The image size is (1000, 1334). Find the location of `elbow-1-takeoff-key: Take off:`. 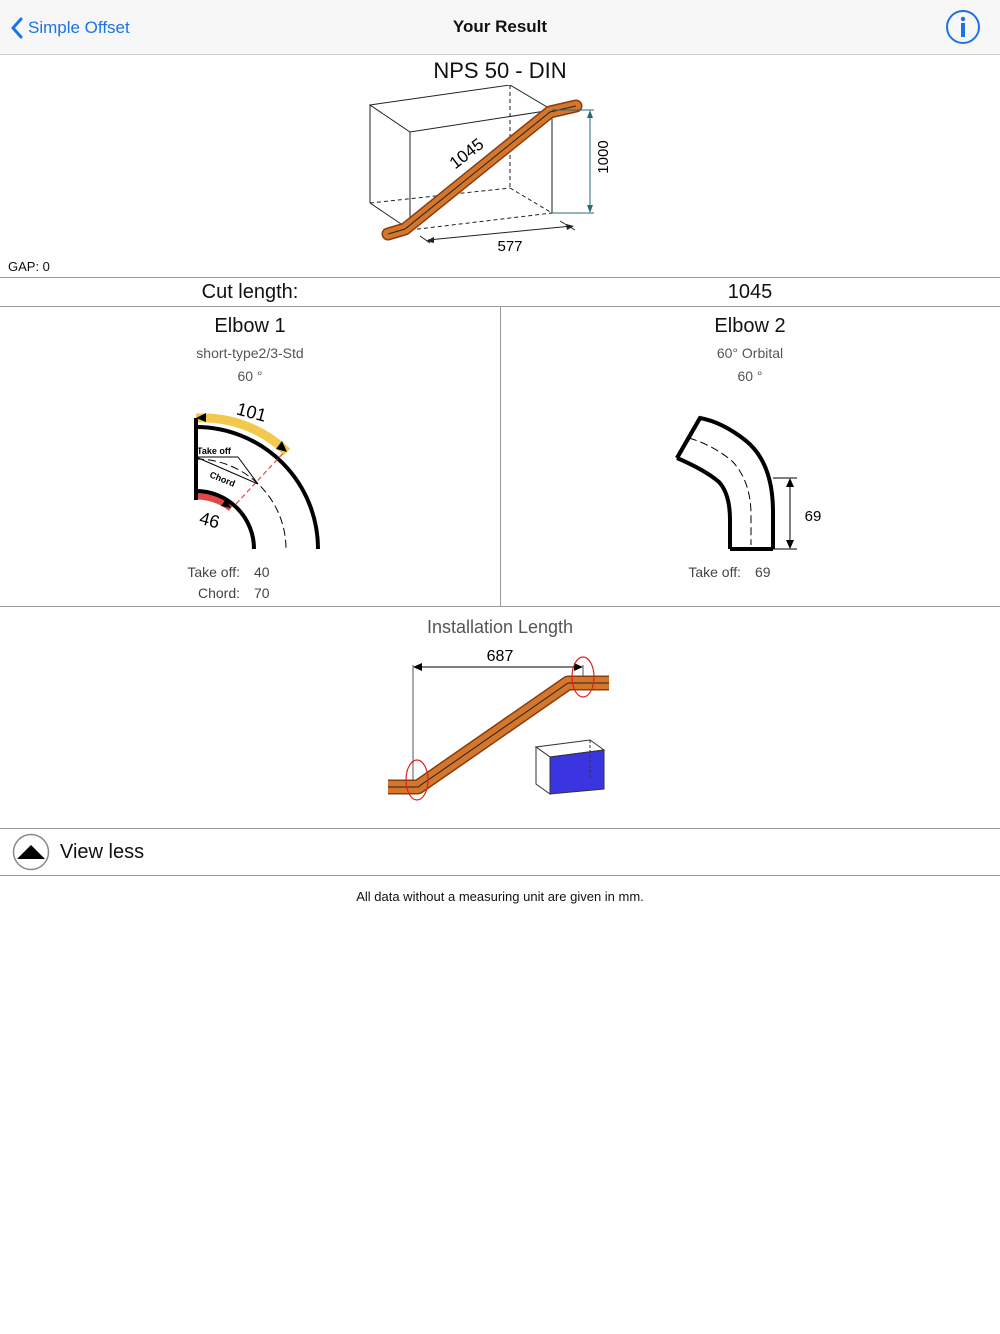

elbow-1-takeoff-key: Take off: is located at coordinates (213, 572).